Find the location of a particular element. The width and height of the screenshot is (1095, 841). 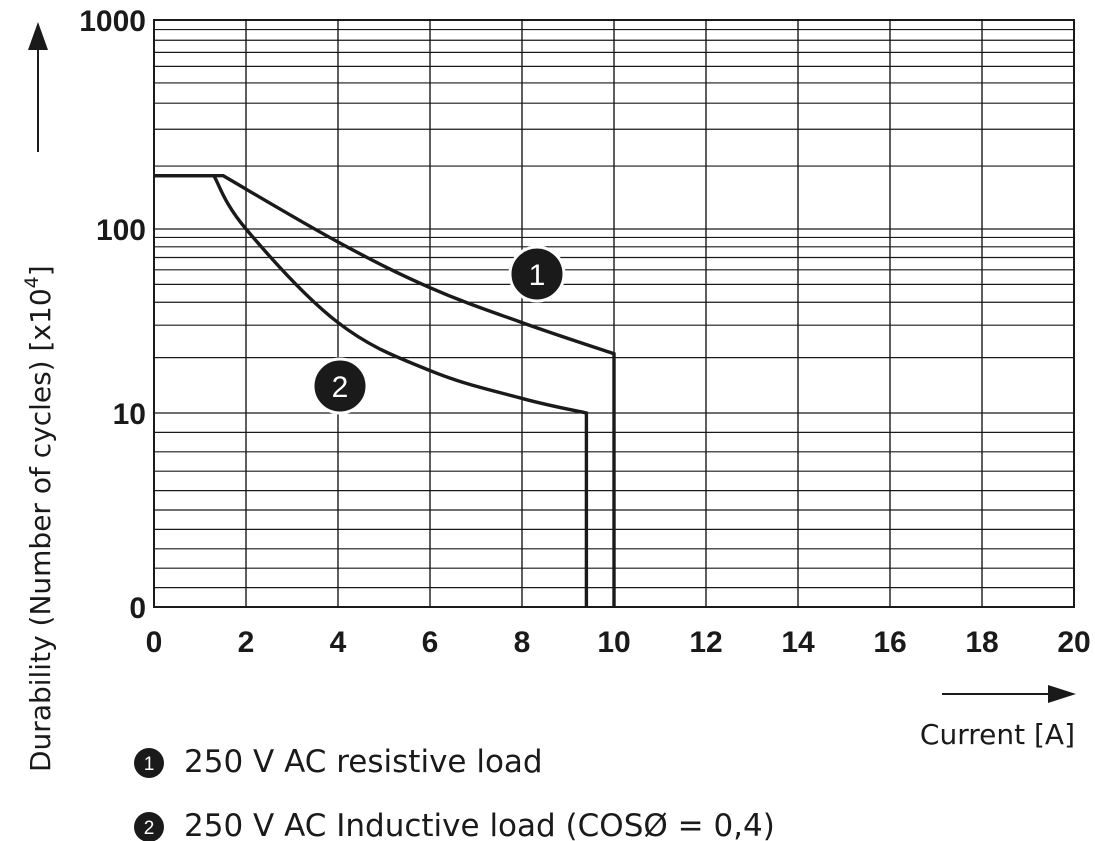

y-tick-label: 1000 is located at coordinates (112, 21).